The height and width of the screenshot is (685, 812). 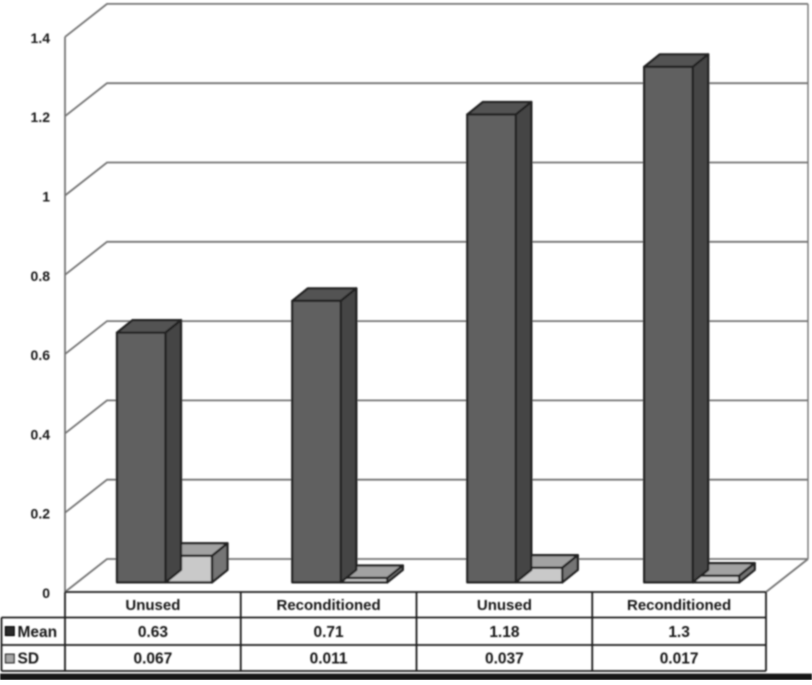 I want to click on svg-text: 0.037, so click(x=504, y=658).